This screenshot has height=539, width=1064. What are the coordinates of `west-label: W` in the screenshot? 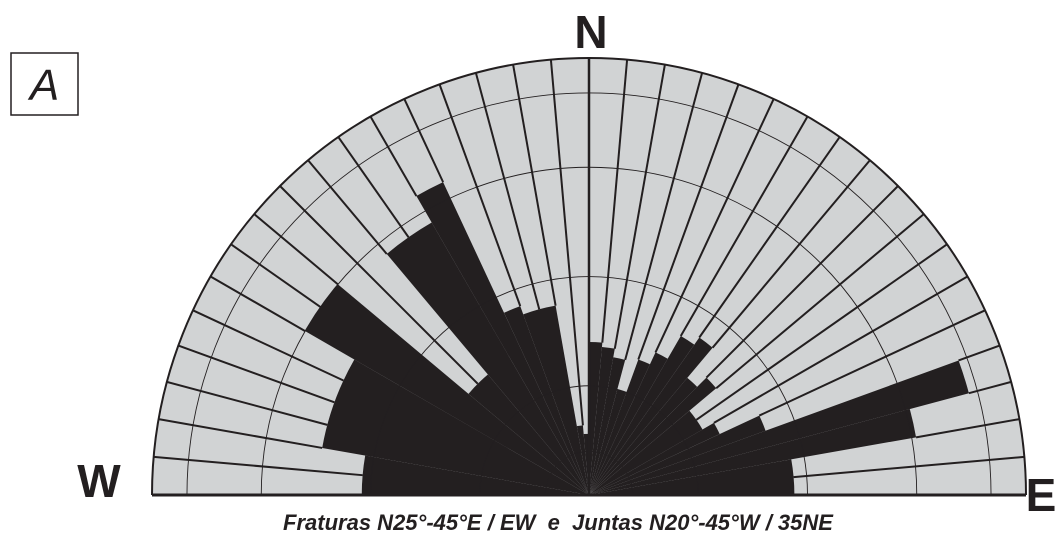 It's located at (99, 481).